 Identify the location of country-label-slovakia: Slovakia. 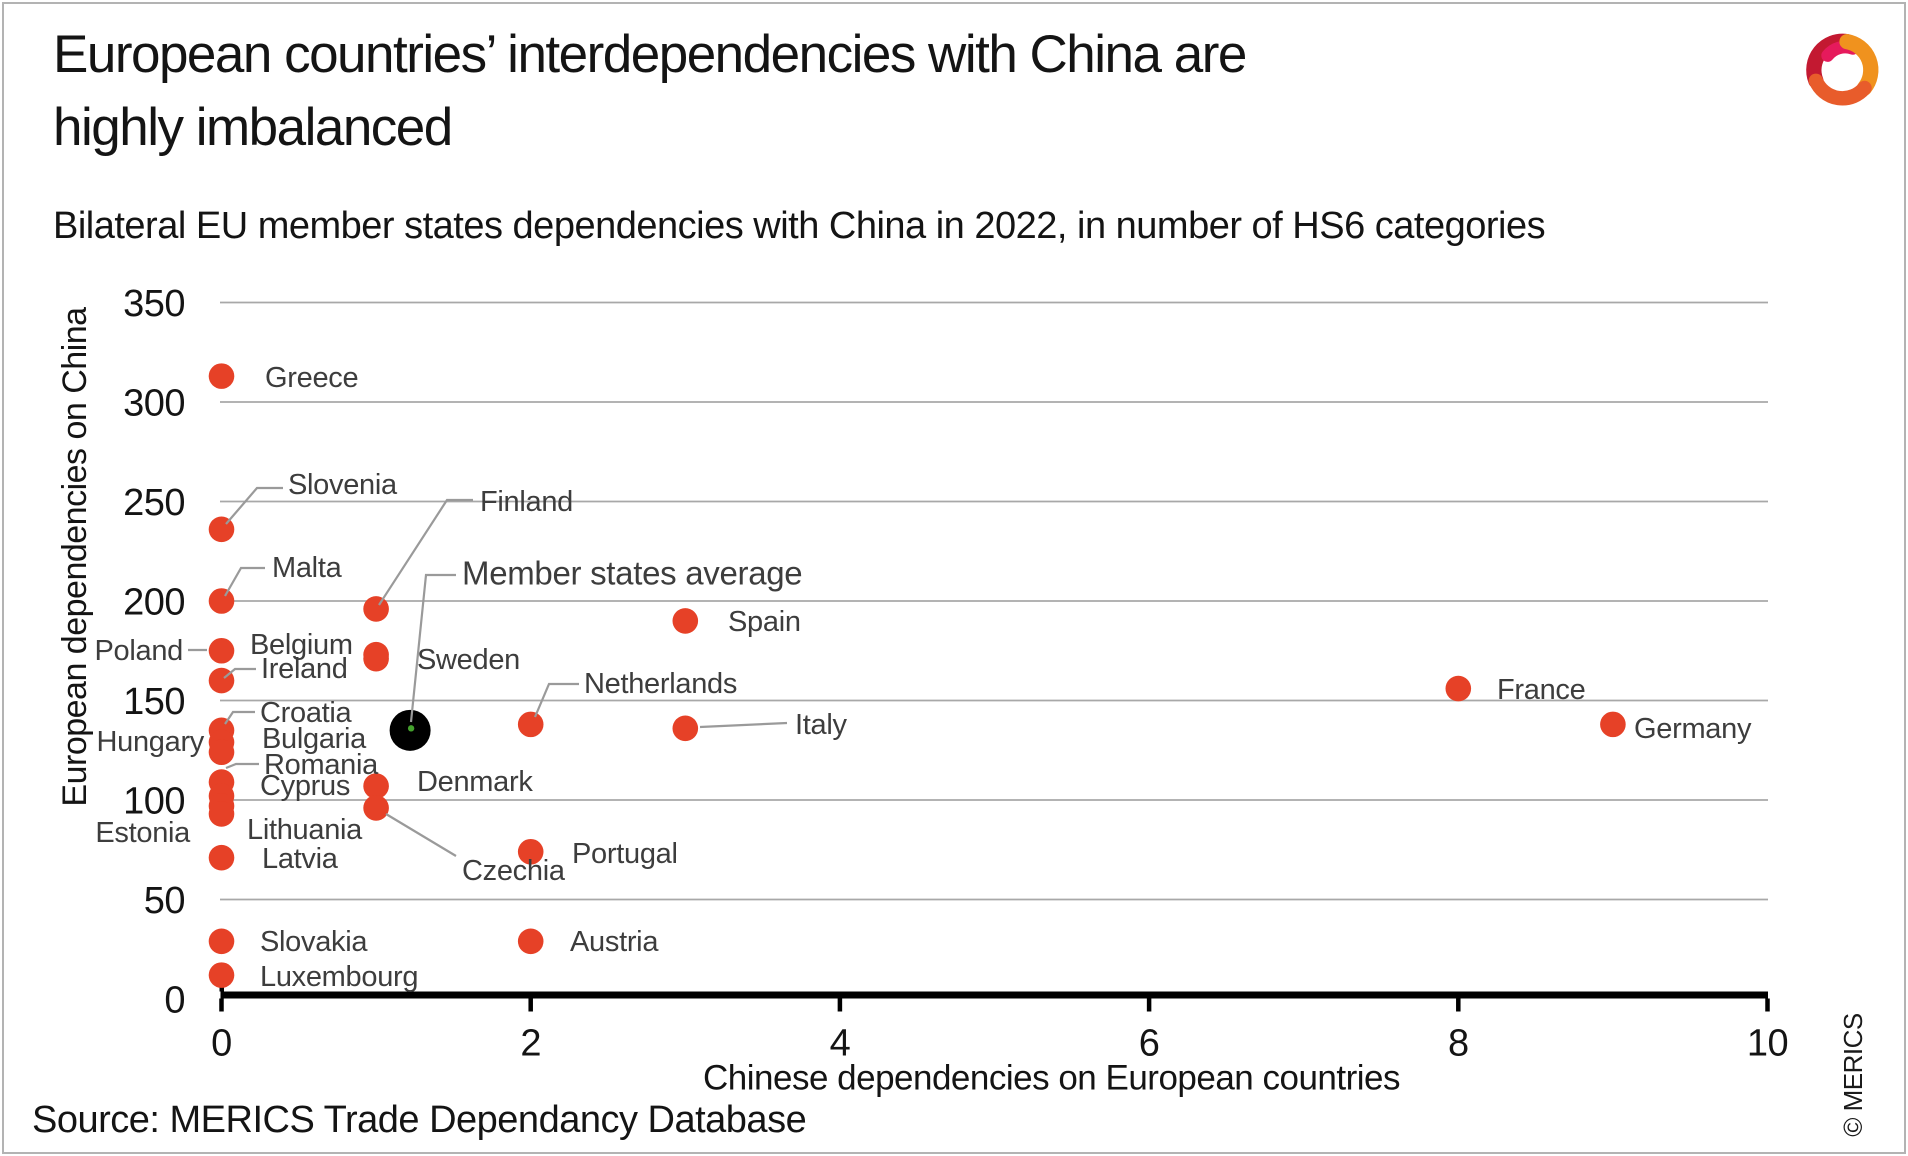
(314, 942).